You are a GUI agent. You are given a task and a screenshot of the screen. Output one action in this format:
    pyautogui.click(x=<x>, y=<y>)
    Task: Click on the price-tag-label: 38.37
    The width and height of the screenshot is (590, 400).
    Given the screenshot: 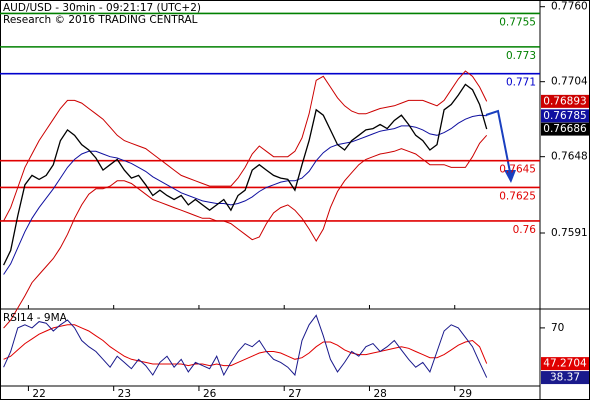 What is the action you would take?
    pyautogui.click(x=565, y=378)
    